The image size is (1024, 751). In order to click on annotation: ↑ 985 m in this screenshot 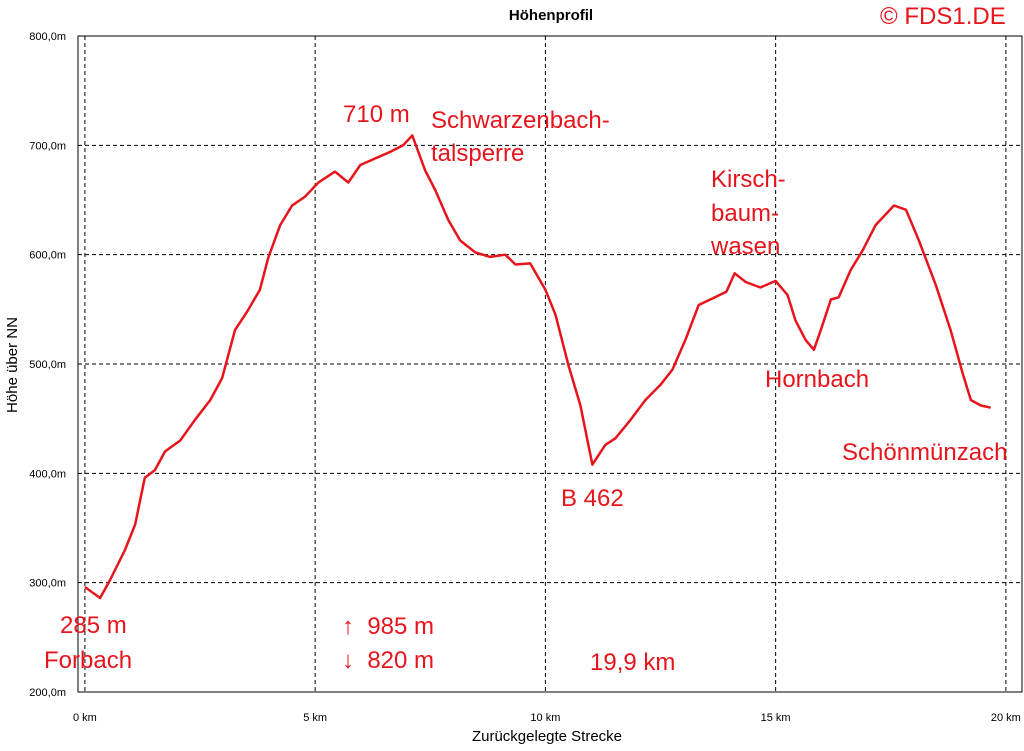, I will do `click(388, 626)`.